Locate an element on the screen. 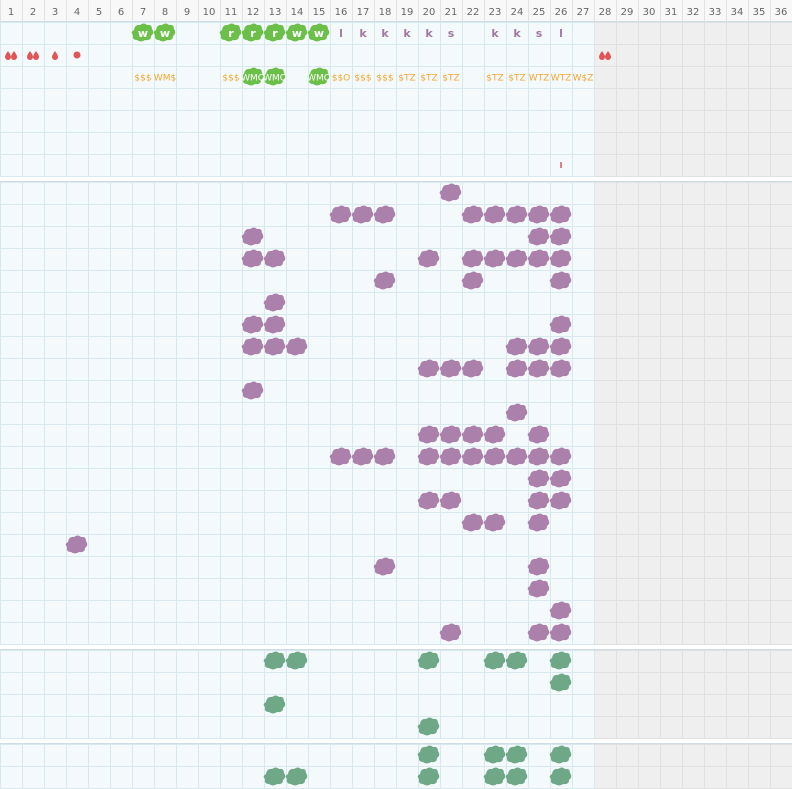  column-number: 14 is located at coordinates (297, 12).